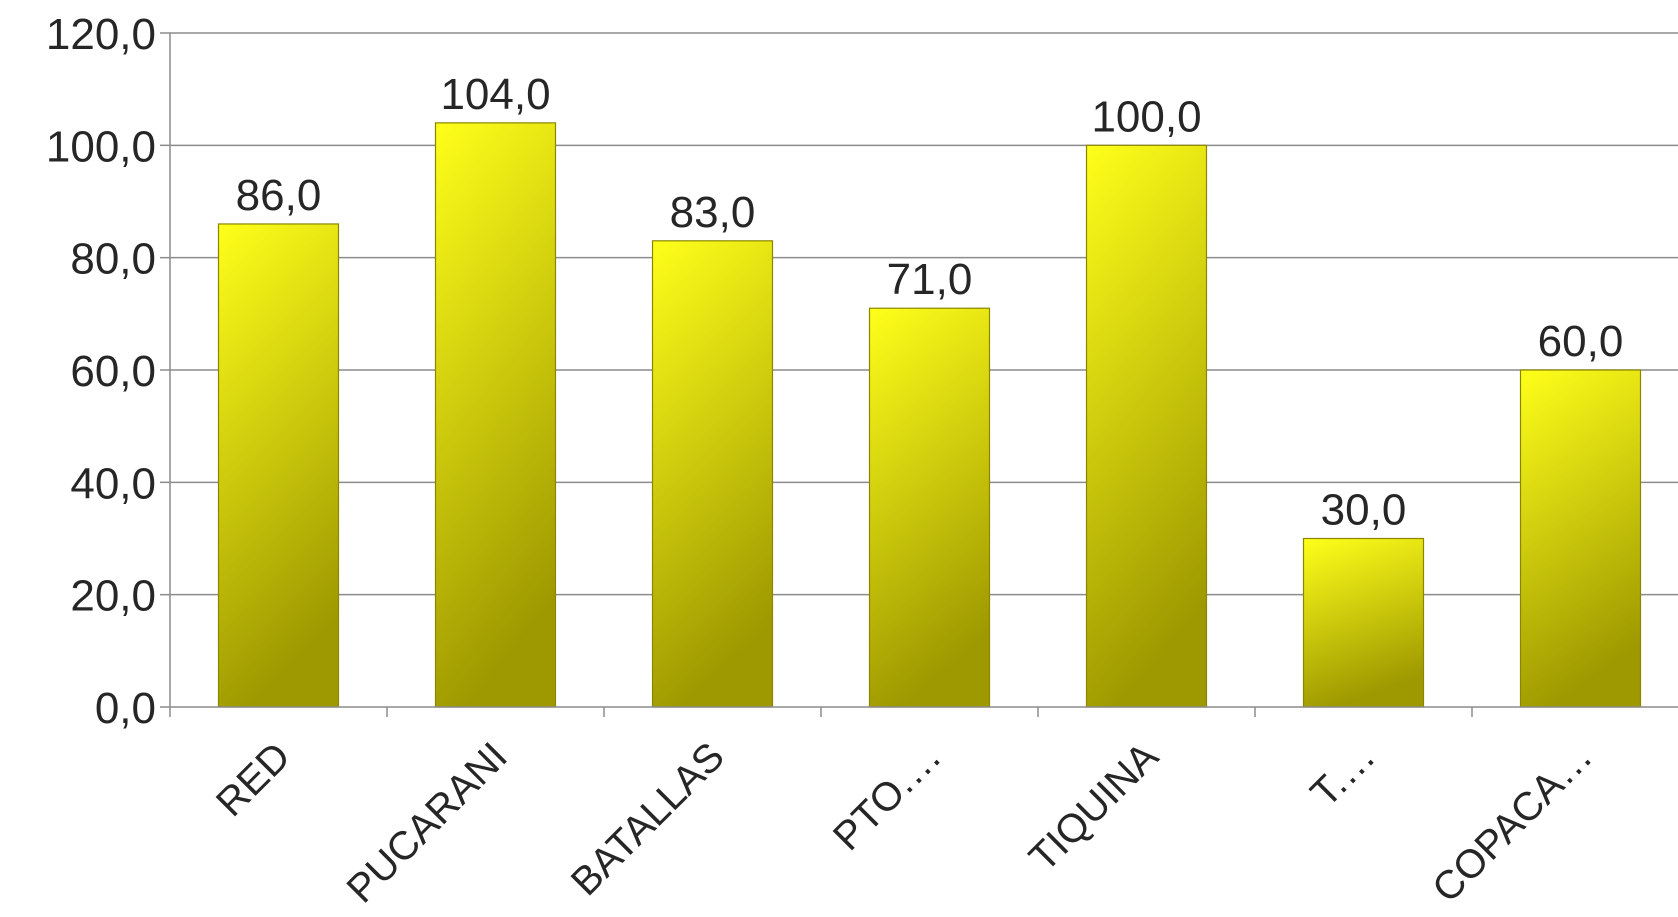  Describe the element at coordinates (495, 94) in the screenshot. I see `data-label: 104,0` at that location.